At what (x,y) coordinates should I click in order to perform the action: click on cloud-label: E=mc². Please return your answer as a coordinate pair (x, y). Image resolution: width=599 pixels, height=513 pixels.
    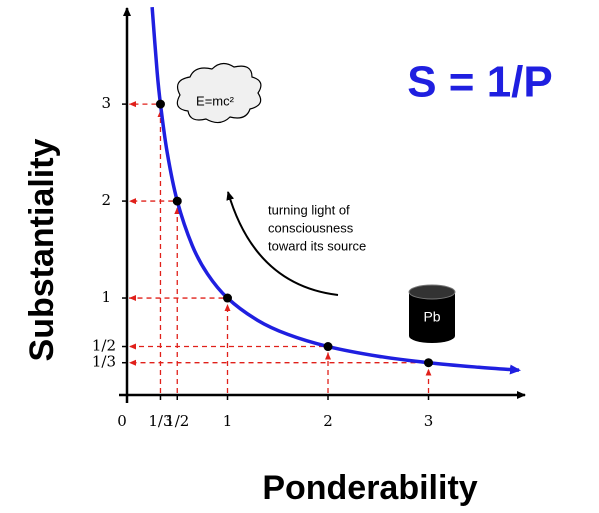
    Looking at the image, I should click on (215, 100).